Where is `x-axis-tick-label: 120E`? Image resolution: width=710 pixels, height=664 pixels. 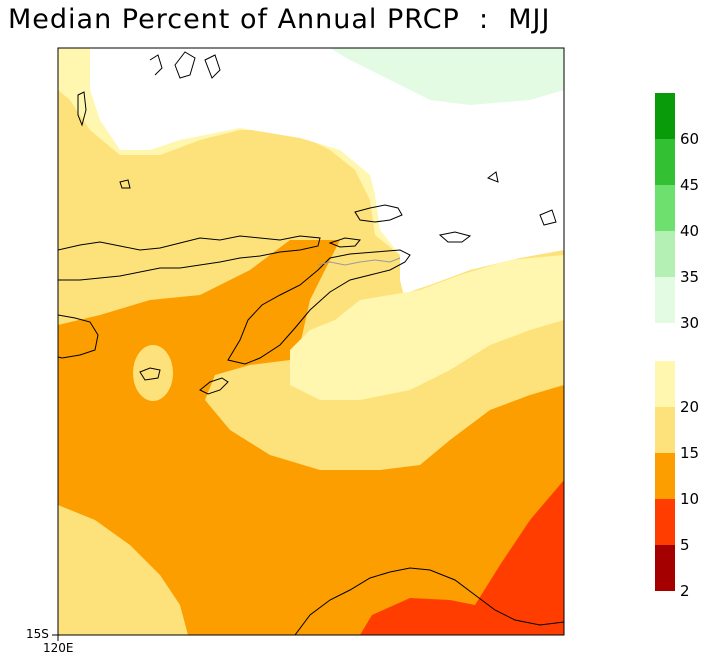 x-axis-tick-label: 120E is located at coordinates (58, 648).